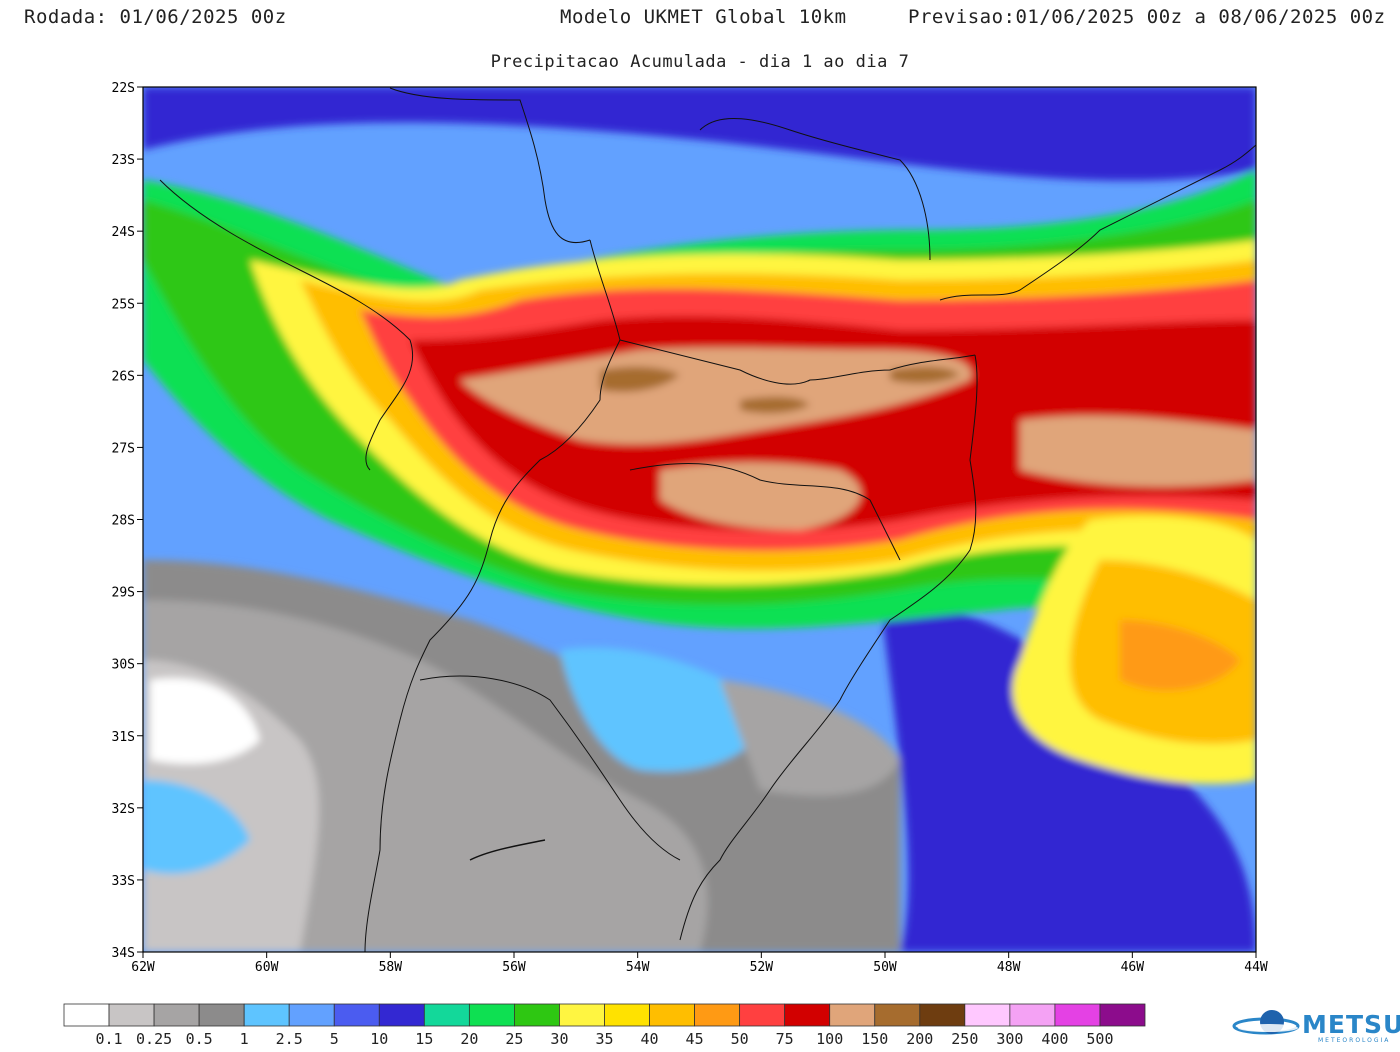 The image size is (1400, 1052). What do you see at coordinates (740, 1039) in the screenshot?
I see `legend-label: 50` at bounding box center [740, 1039].